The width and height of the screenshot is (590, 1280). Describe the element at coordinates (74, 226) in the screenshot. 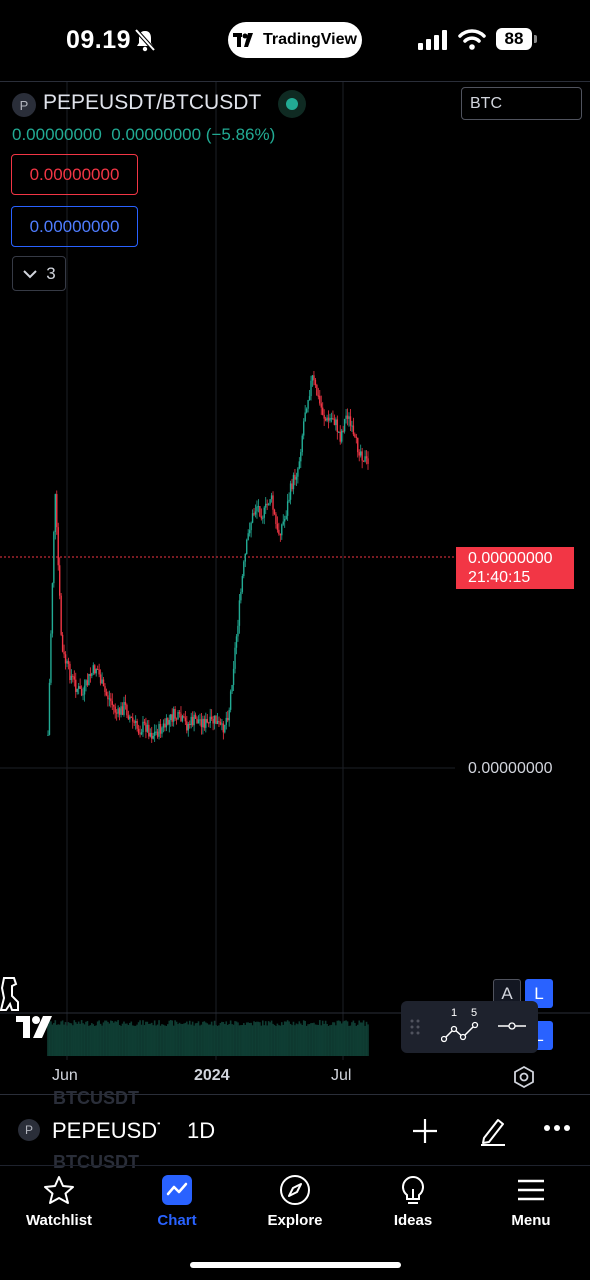

I see `buy-button: 0.00000000` at that location.